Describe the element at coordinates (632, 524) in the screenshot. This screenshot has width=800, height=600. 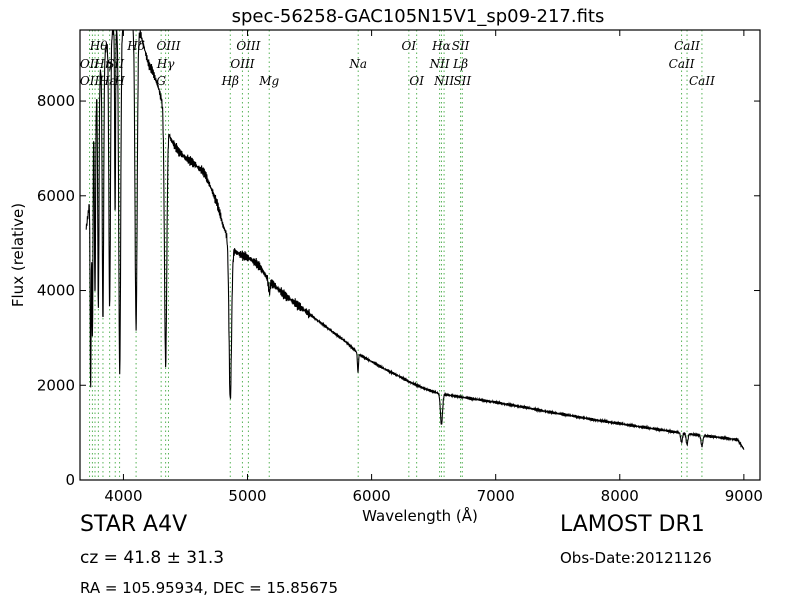
I see `survey-name: LAMOST DR1` at that location.